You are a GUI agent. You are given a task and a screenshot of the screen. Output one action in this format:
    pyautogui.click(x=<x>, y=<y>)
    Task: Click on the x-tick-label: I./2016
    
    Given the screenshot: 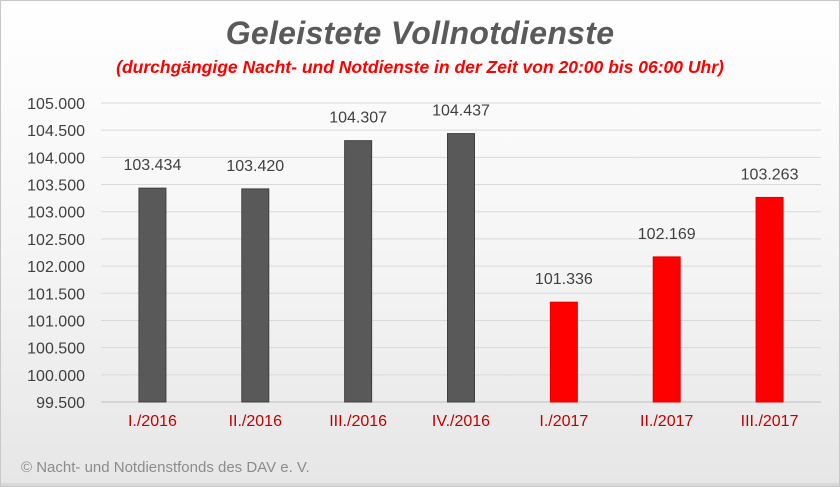 What is the action you would take?
    pyautogui.click(x=152, y=421)
    